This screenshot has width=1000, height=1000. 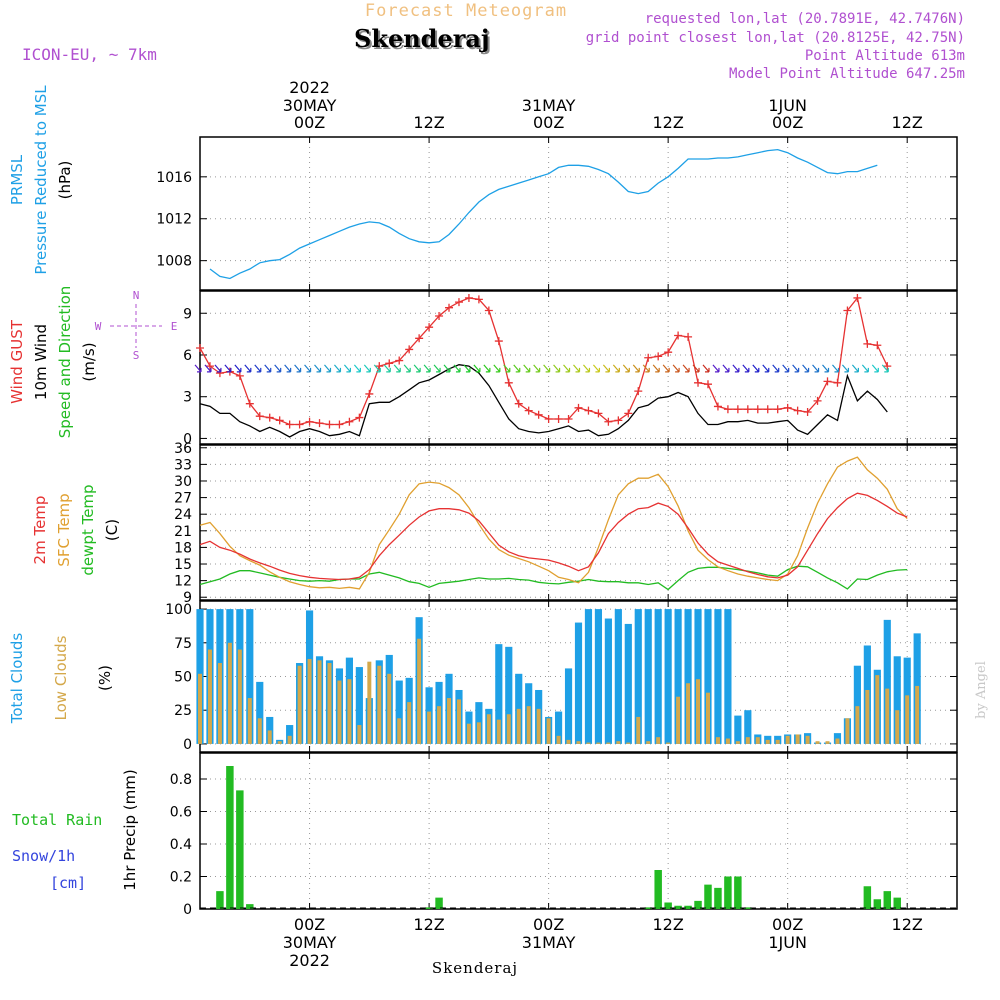 I want to click on footer-location: Skenderaj, so click(x=475, y=968).